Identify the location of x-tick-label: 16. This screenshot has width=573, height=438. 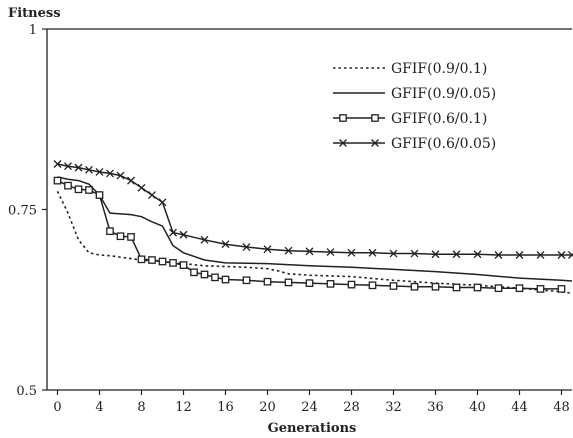
(225, 407).